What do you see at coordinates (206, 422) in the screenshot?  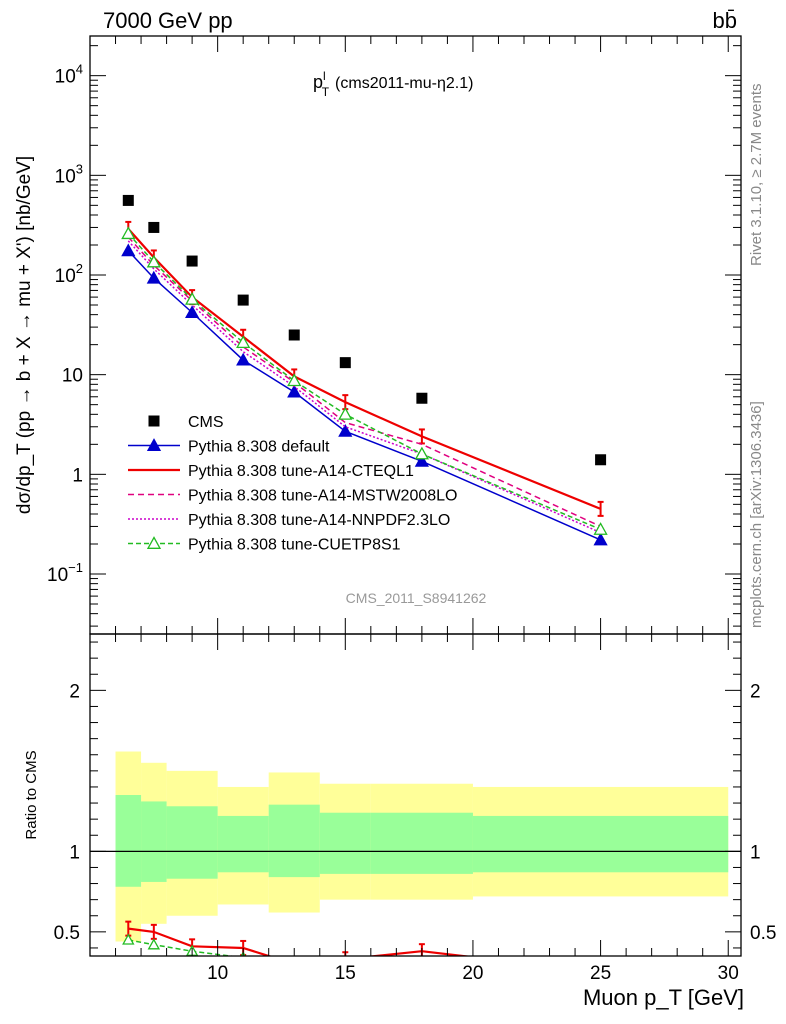 I see `legend-label: CMS` at bounding box center [206, 422].